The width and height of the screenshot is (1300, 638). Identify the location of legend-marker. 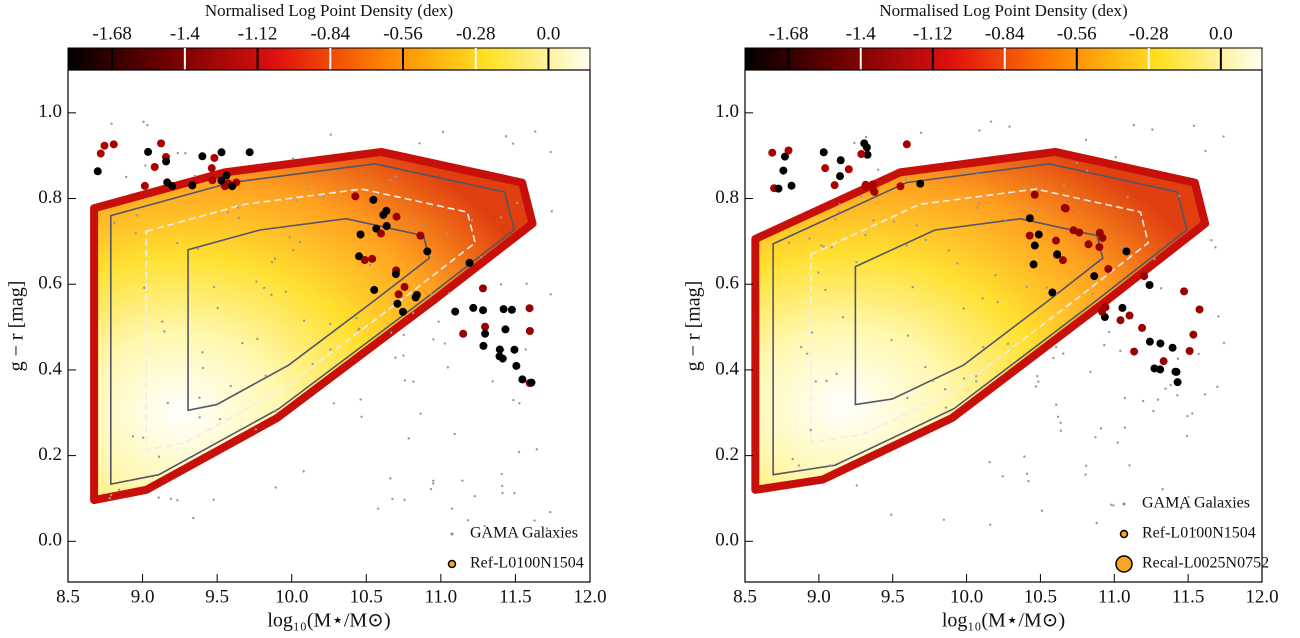
(1124, 534).